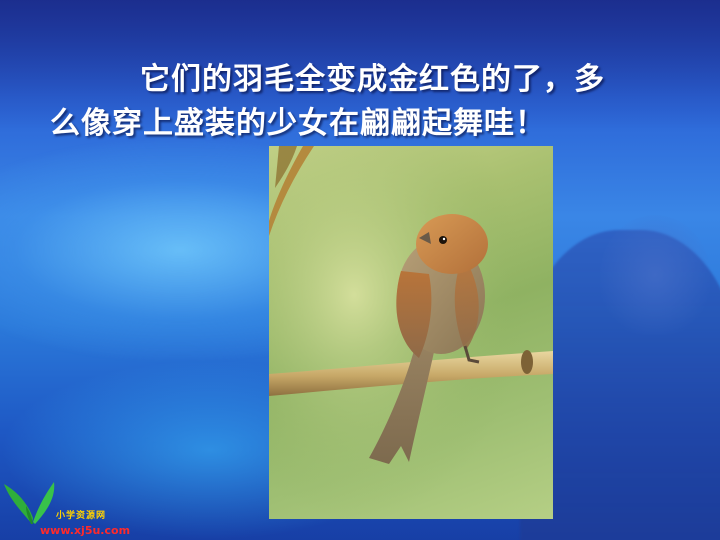  I want to click on branch-node, so click(527, 362).